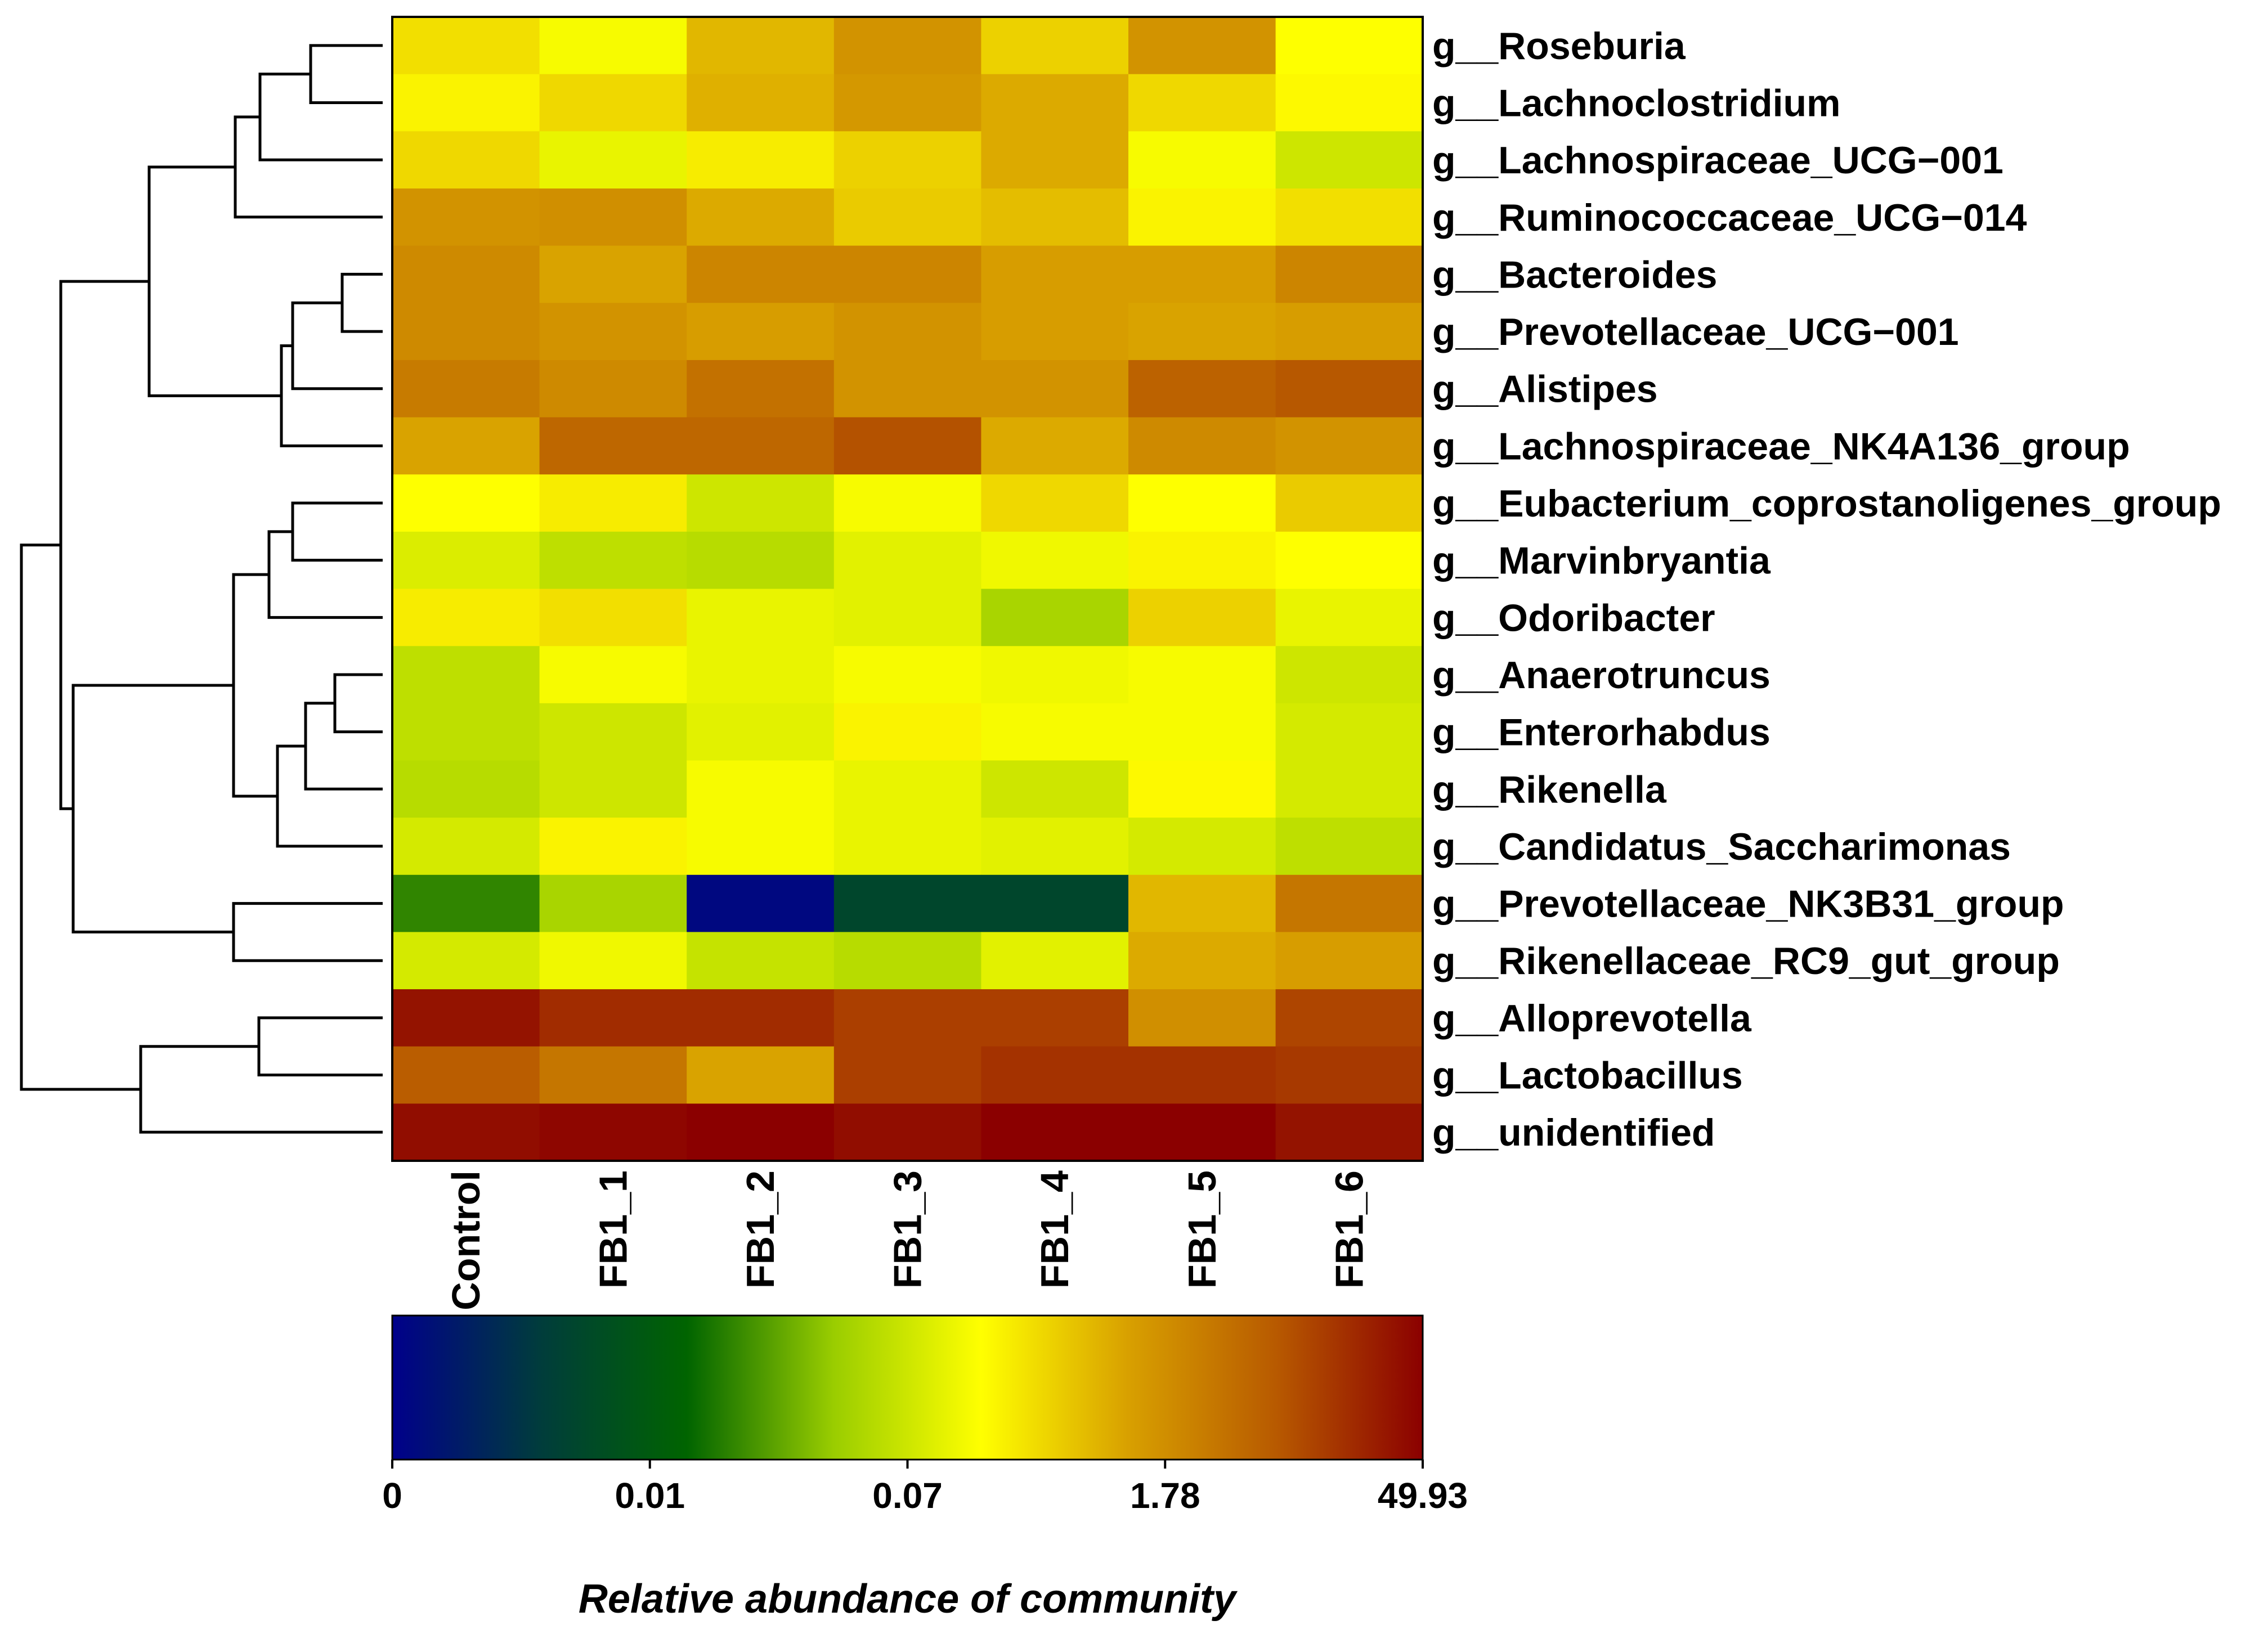  I want to click on row-label: g__Ruminococcaceae_UCG−014, so click(1729, 217).